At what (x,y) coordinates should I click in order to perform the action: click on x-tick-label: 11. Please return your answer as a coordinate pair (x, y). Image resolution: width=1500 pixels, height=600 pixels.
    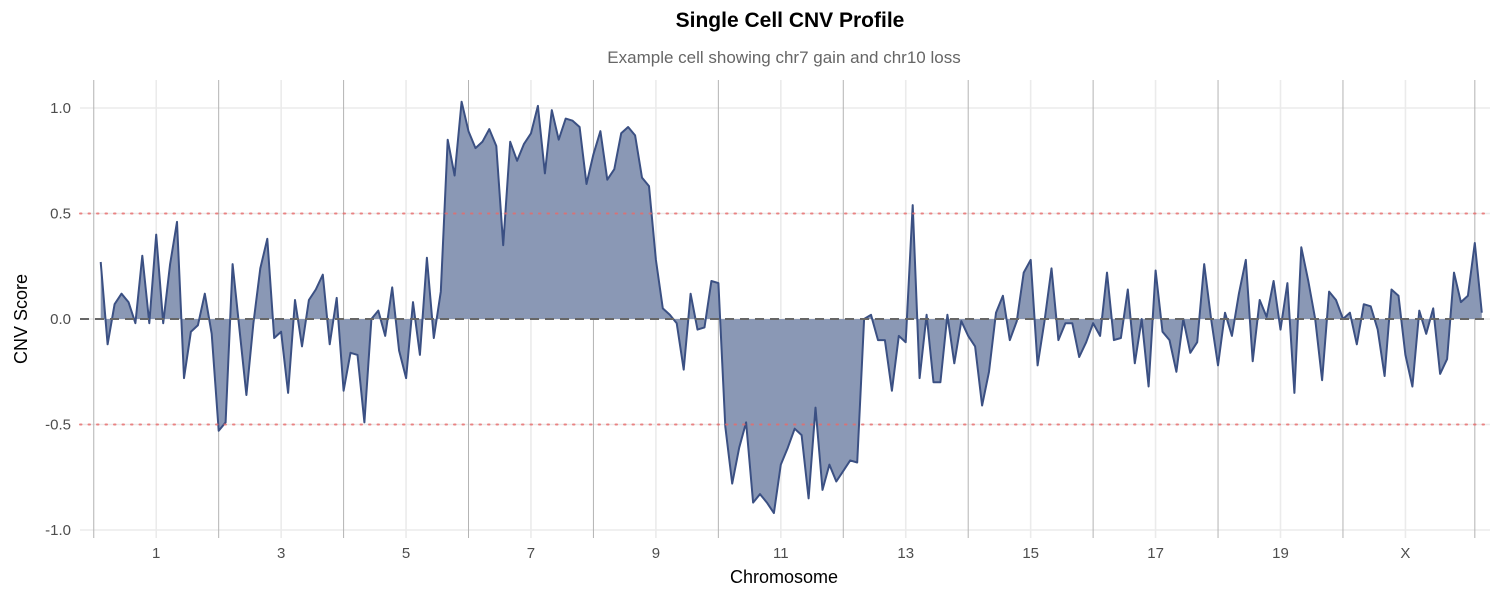
    Looking at the image, I should click on (781, 553).